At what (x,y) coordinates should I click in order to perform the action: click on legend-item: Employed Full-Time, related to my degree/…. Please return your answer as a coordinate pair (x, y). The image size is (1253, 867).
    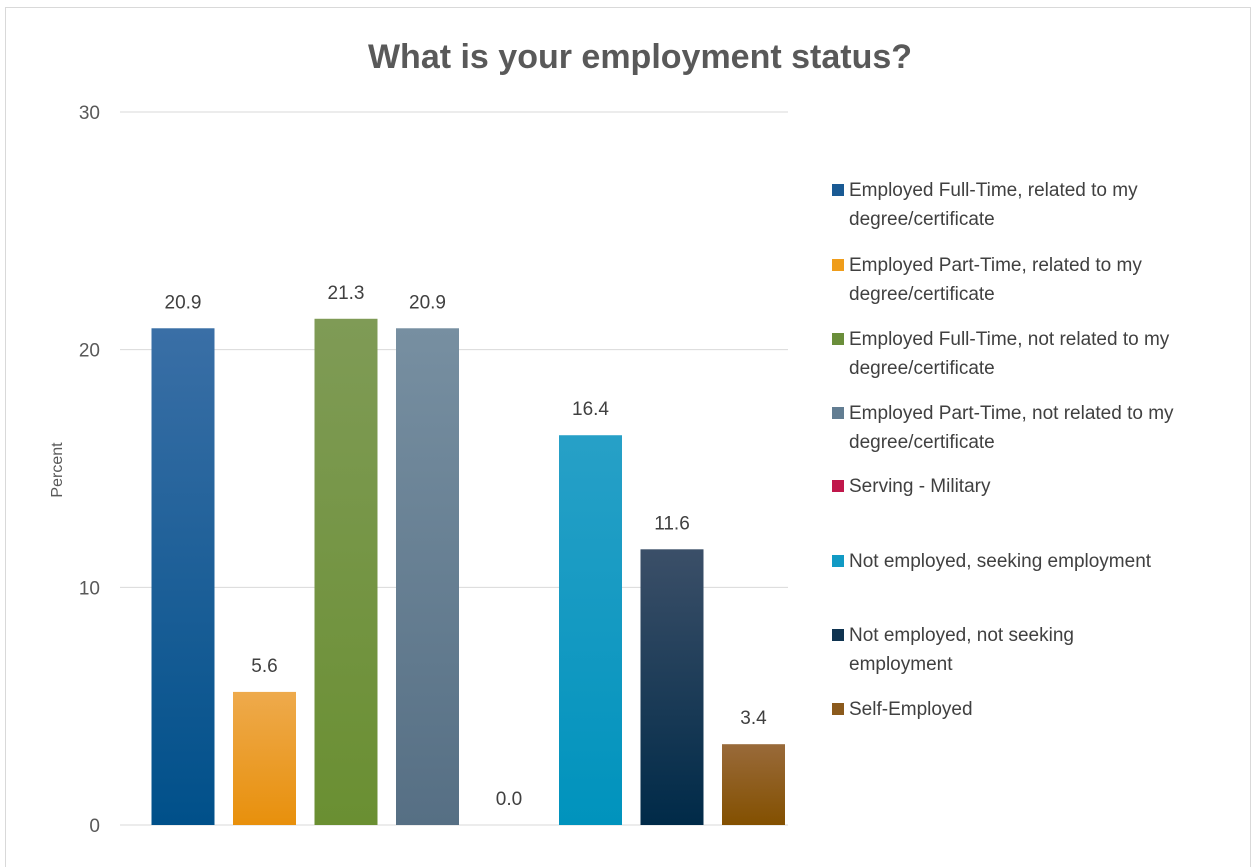
    Looking at the image, I should click on (985, 205).